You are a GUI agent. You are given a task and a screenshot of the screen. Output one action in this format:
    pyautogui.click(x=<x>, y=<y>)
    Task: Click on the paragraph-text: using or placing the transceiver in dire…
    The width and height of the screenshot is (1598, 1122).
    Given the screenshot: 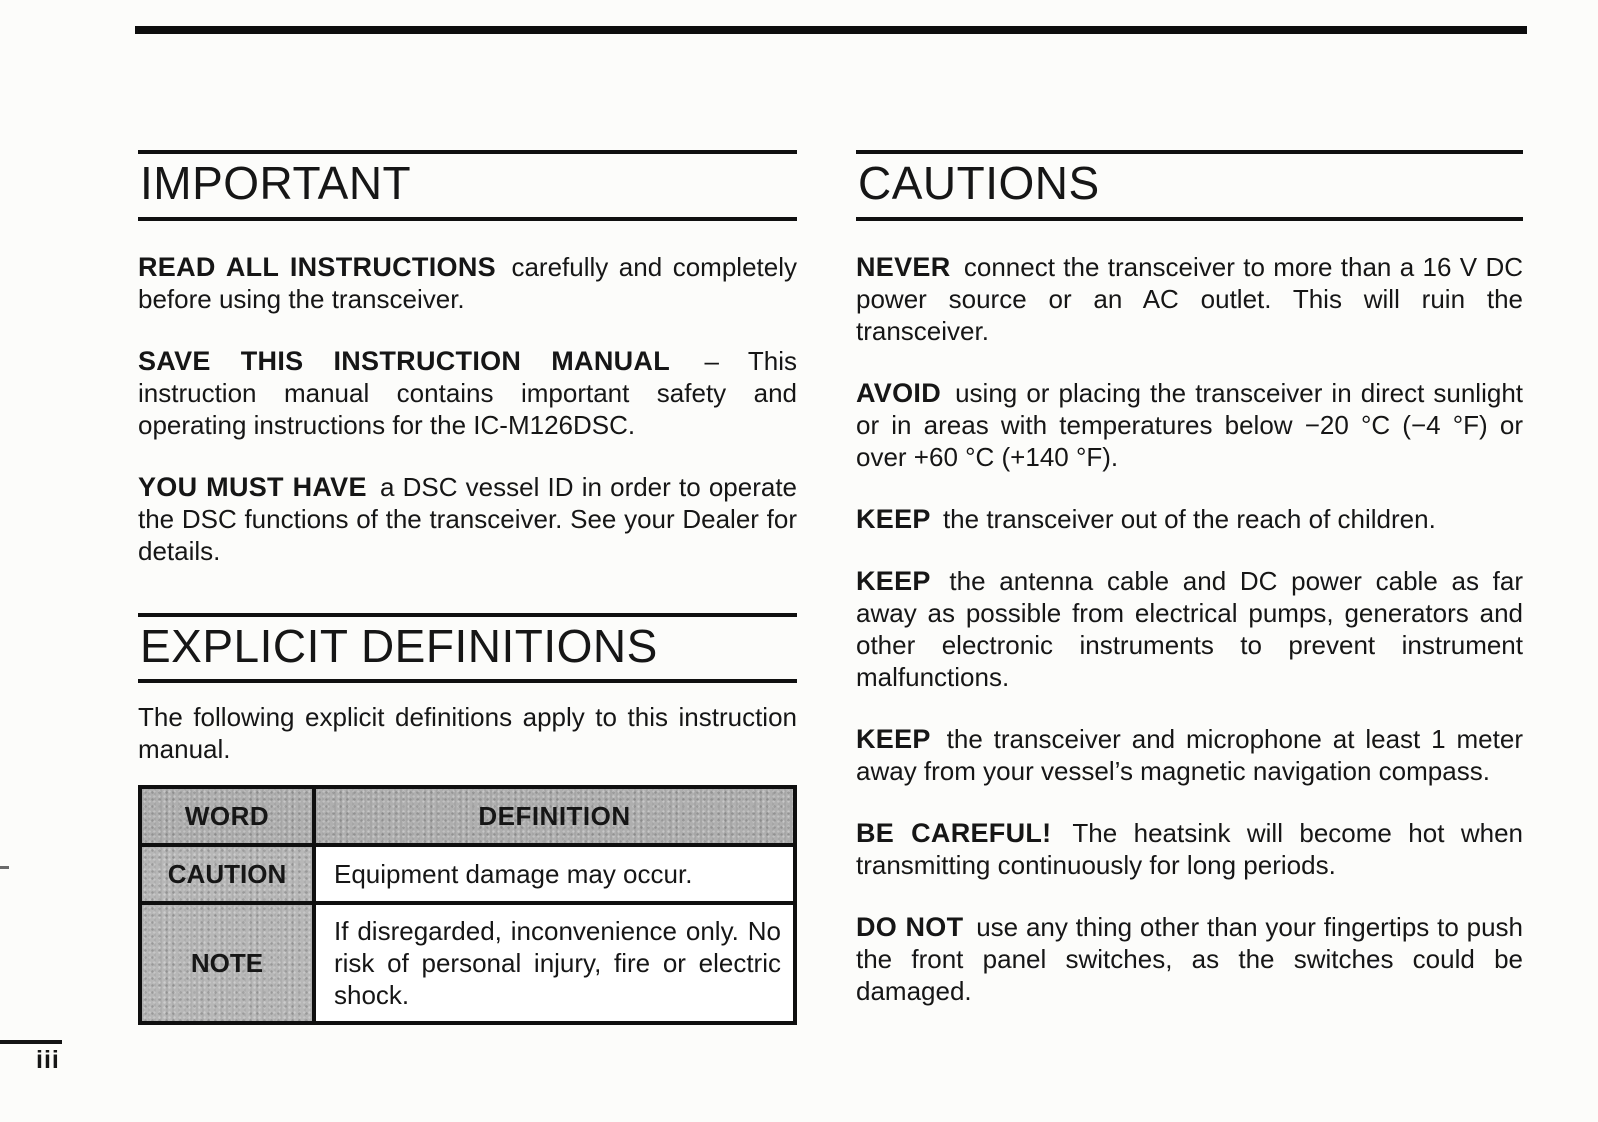 What is the action you would take?
    pyautogui.click(x=1189, y=424)
    